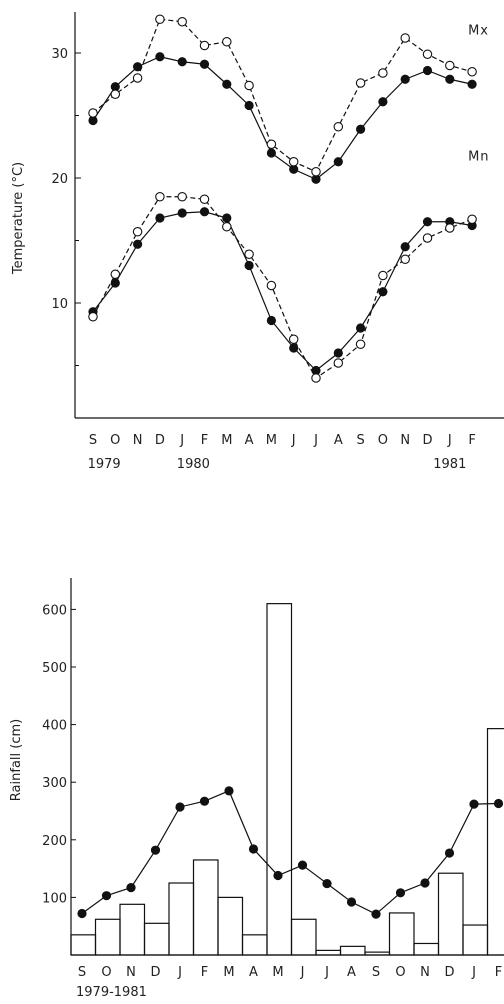 This screenshot has height=1004, width=504. Describe the element at coordinates (54, 726) in the screenshot. I see `rain-y-tick-label: 400` at that location.